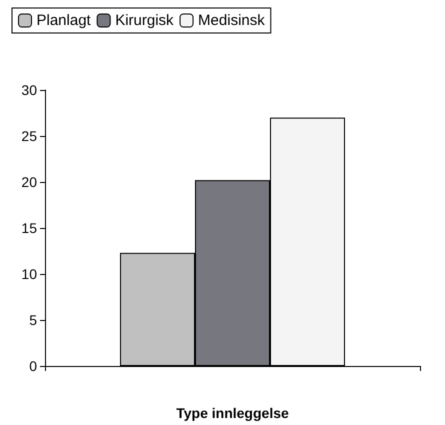 The width and height of the screenshot is (445, 425). Describe the element at coordinates (29, 228) in the screenshot. I see `y-tick-label: 15` at that location.